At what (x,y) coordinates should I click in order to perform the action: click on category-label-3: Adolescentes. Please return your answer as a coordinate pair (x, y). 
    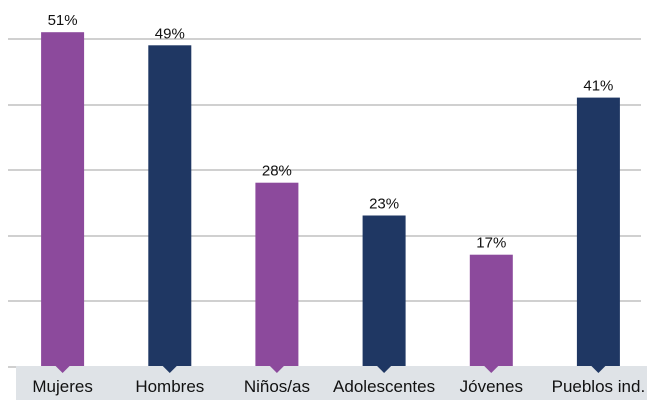
    Looking at the image, I should click on (384, 386).